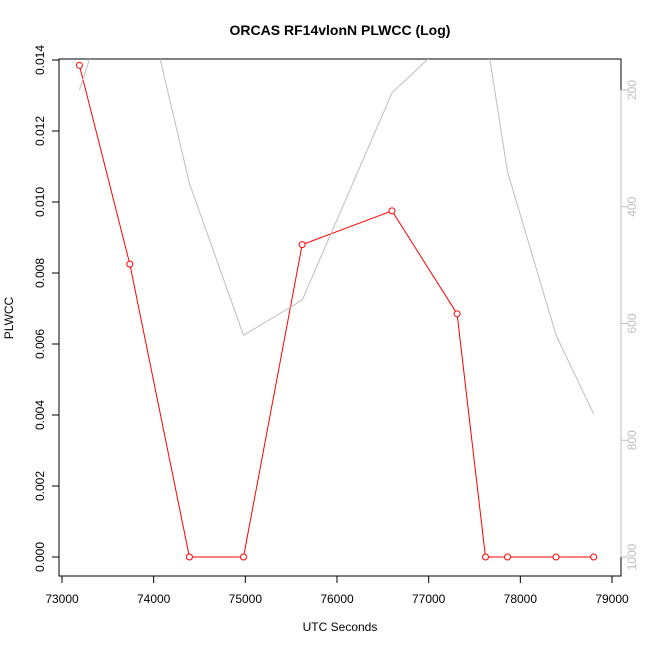 This screenshot has height=655, width=650. What do you see at coordinates (521, 599) in the screenshot?
I see `x-tick-label: 78000` at bounding box center [521, 599].